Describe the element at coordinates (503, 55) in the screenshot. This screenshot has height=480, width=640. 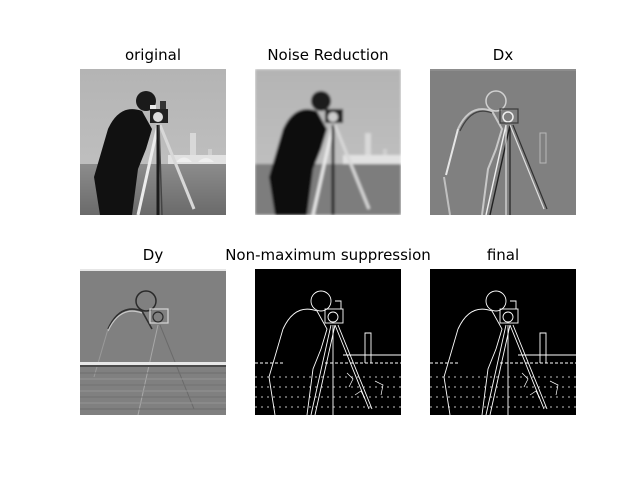
I see `panel-title-dx: Dx` at that location.